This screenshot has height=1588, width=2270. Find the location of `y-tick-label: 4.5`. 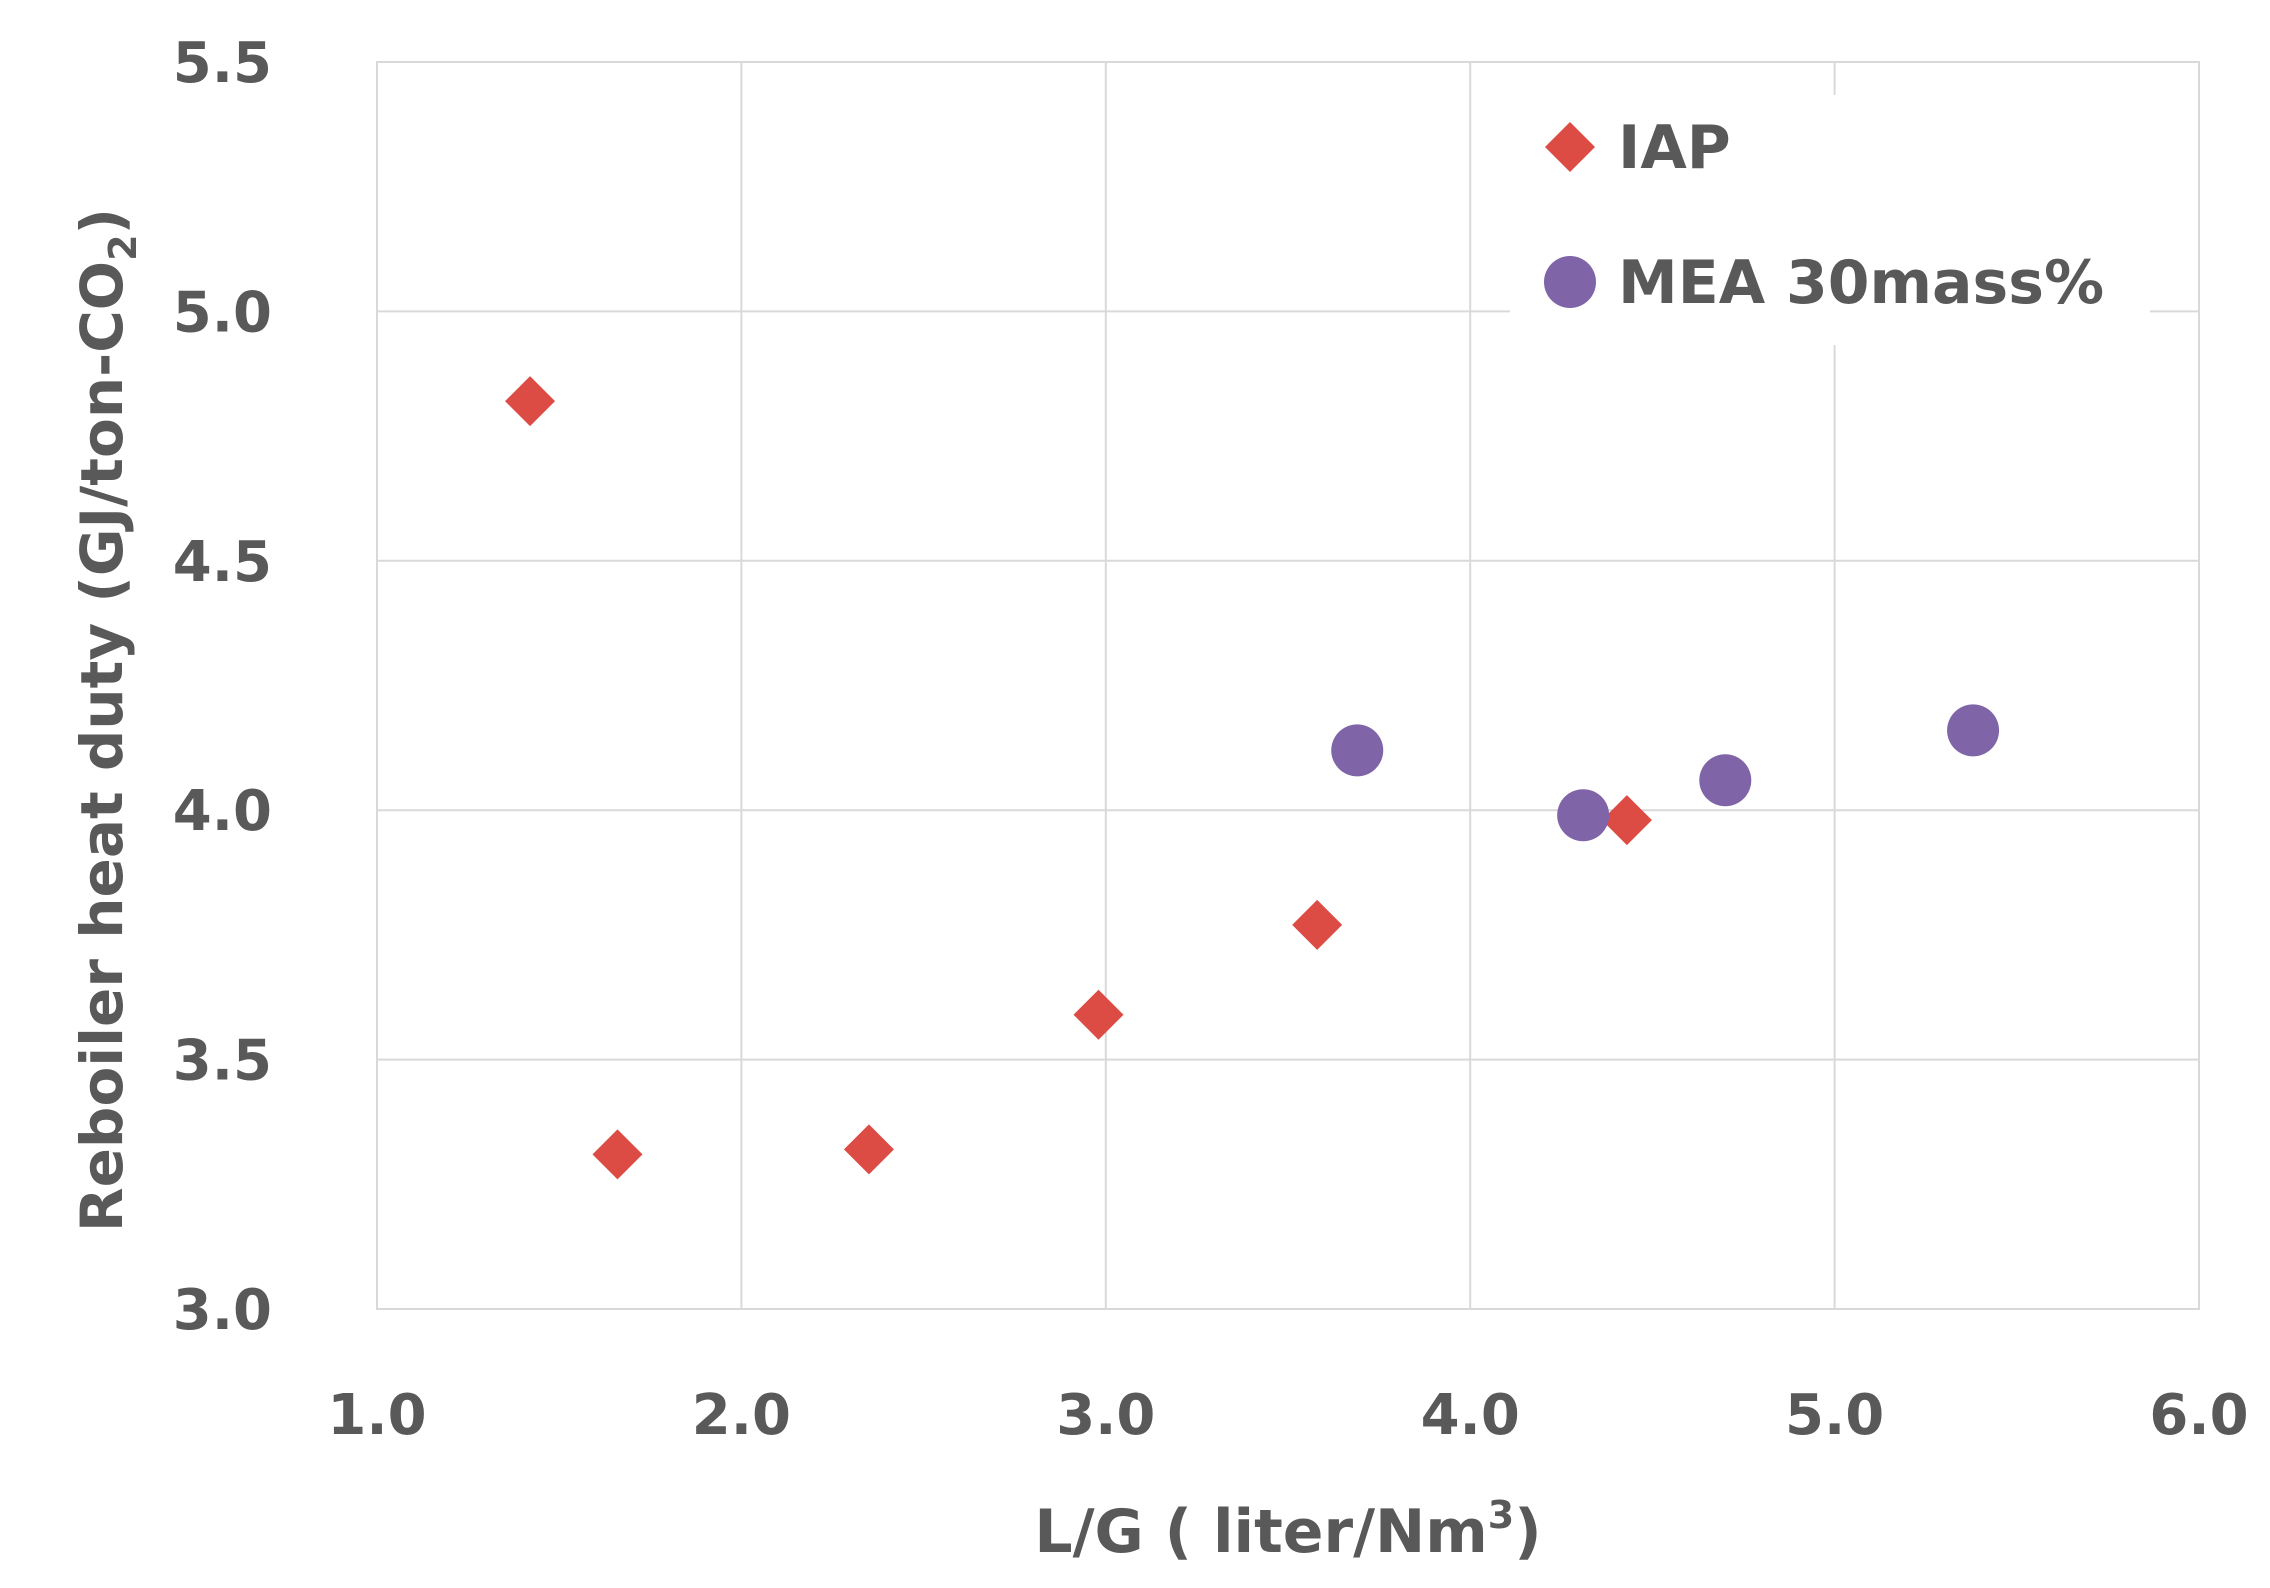

y-tick-label: 4.5 is located at coordinates (222, 562).